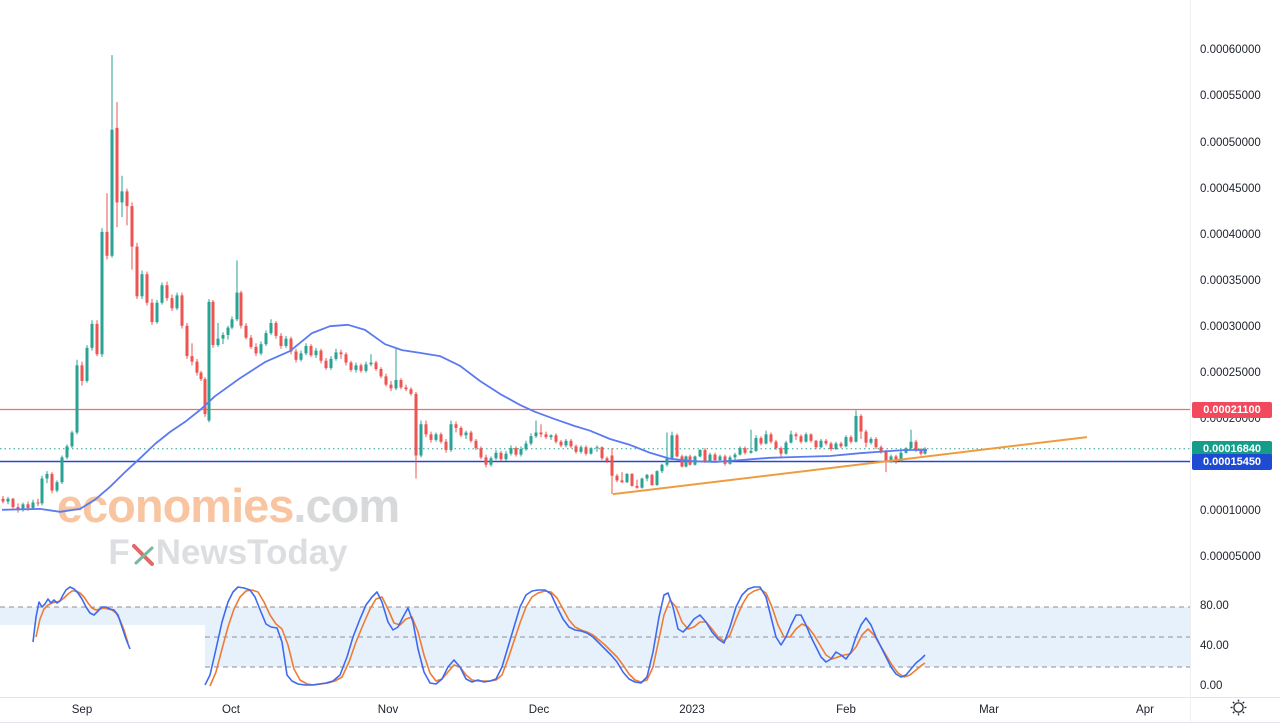 Image resolution: width=1280 pixels, height=728 pixels. What do you see at coordinates (1230, 188) in the screenshot?
I see `price-label: 0.00045000` at bounding box center [1230, 188].